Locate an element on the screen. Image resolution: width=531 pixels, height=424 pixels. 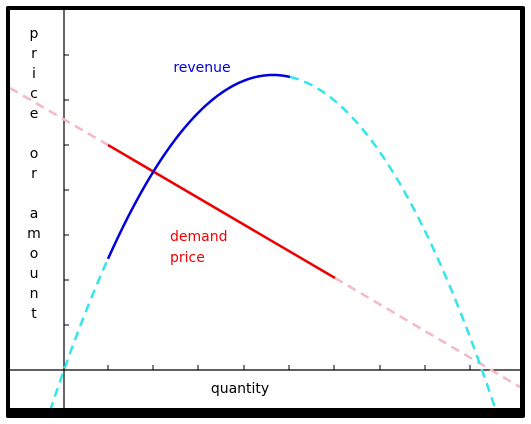
revenue-label: revenue is located at coordinates (201, 68).